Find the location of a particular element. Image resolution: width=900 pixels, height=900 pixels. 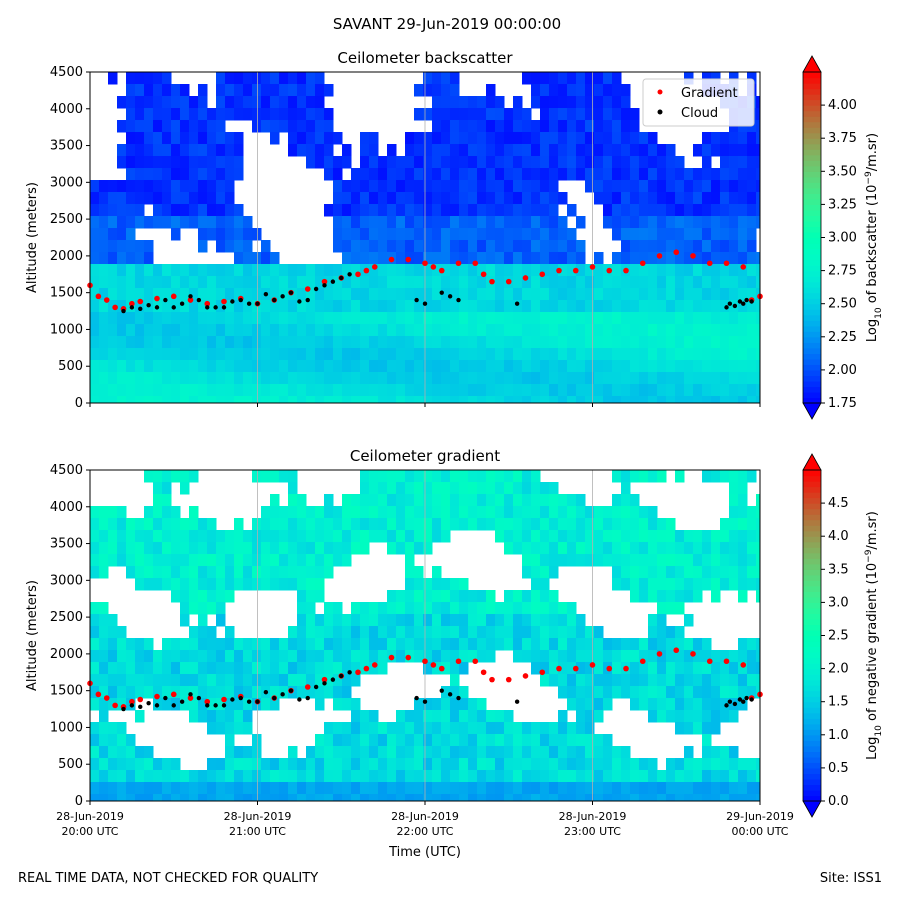

footer-quality-note: REAL TIME DATA, NOT CHECKED FOR QUALITY is located at coordinates (168, 878).